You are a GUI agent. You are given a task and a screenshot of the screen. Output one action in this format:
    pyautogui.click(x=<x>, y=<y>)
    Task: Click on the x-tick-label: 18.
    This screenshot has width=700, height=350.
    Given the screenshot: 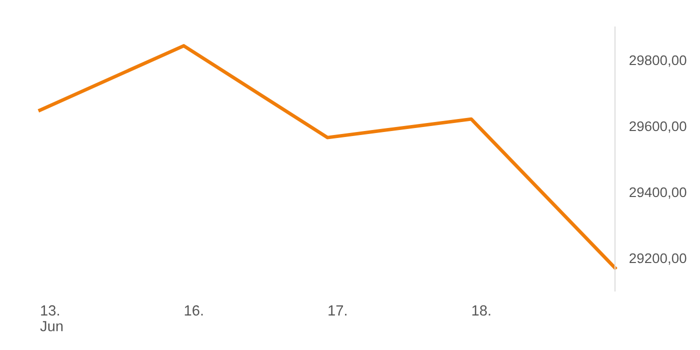 What is the action you would take?
    pyautogui.click(x=481, y=310)
    